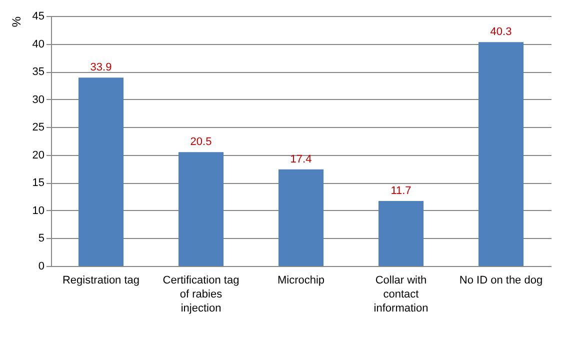 This screenshot has height=356, width=566. I want to click on y-tick-label: 15, so click(38, 183).